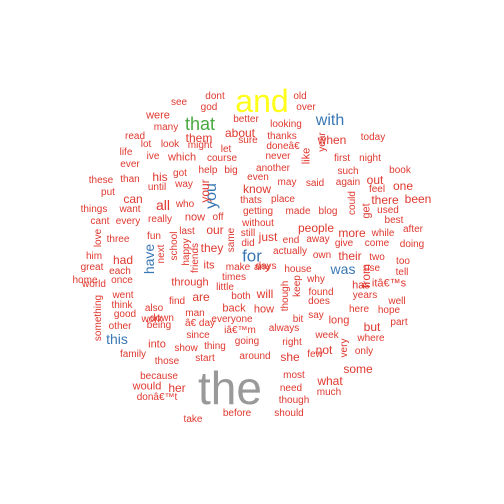  Describe the element at coordinates (342, 158) in the screenshot. I see `cloud-word: first` at that location.